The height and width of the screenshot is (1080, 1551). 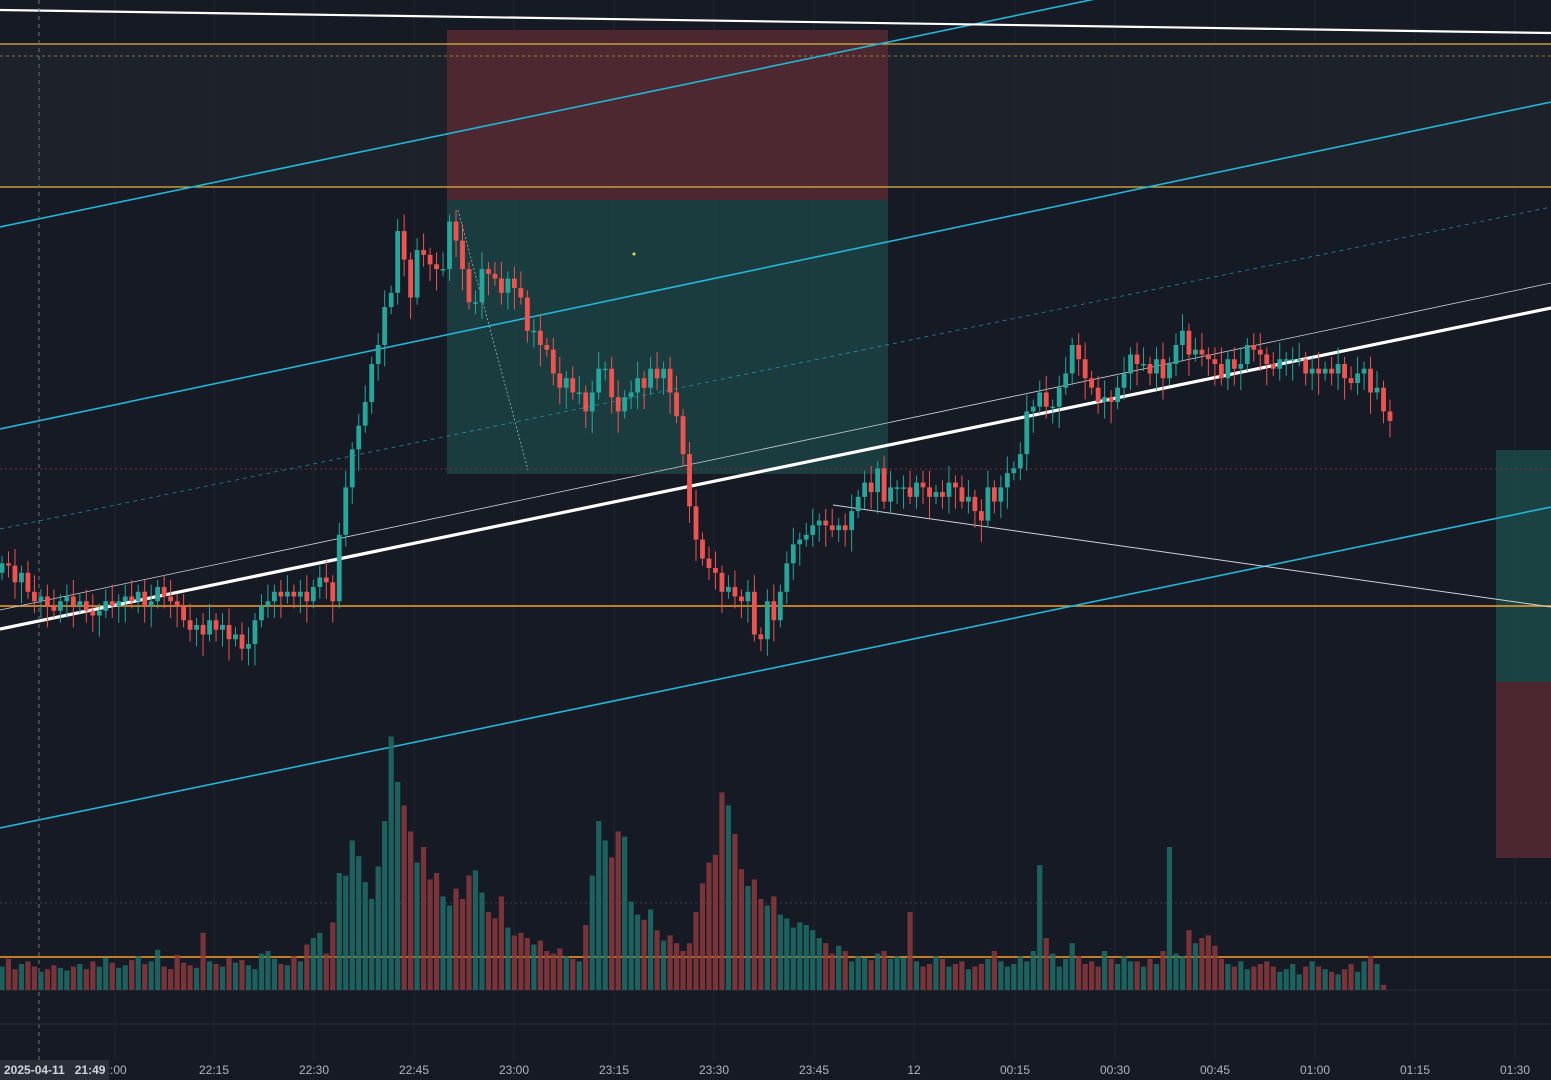 I want to click on channel-line, so click(x=547, y=114).